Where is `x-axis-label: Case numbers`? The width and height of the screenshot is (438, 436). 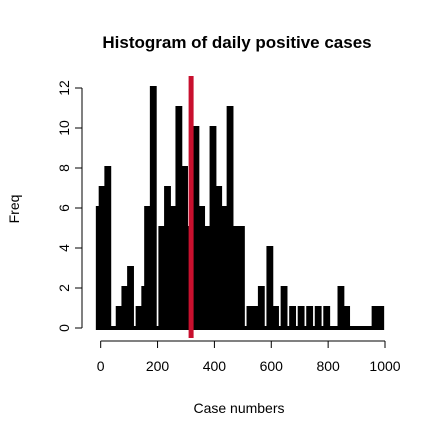
x-axis-label: Case numbers is located at coordinates (238, 408).